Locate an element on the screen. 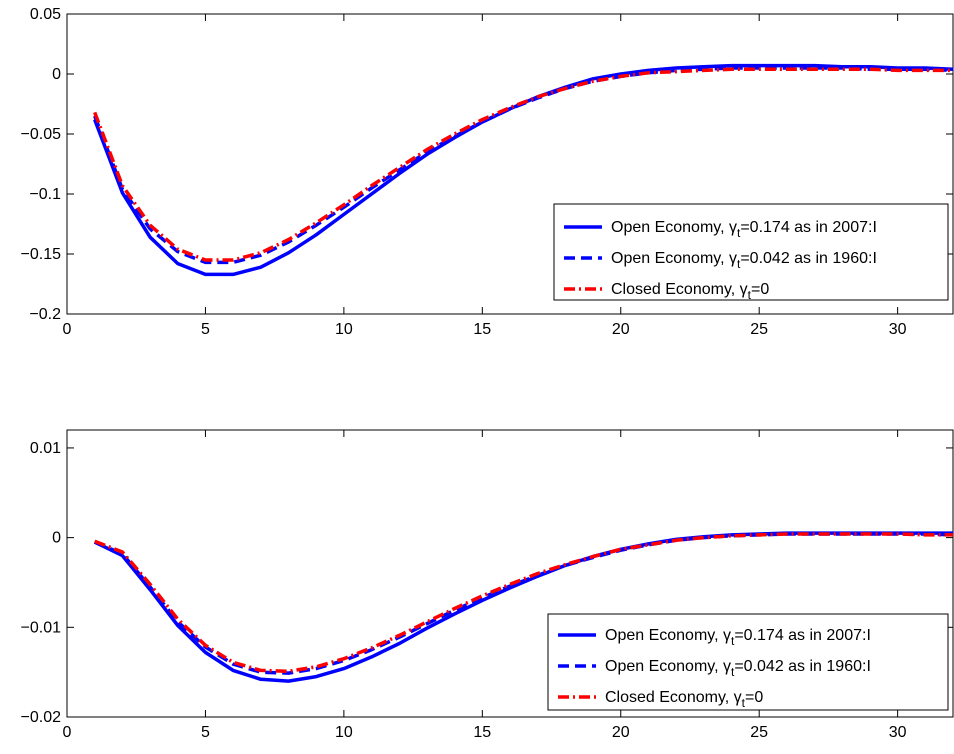 The width and height of the screenshot is (954, 754). y-tick-label: −0.2 is located at coordinates (45, 314).